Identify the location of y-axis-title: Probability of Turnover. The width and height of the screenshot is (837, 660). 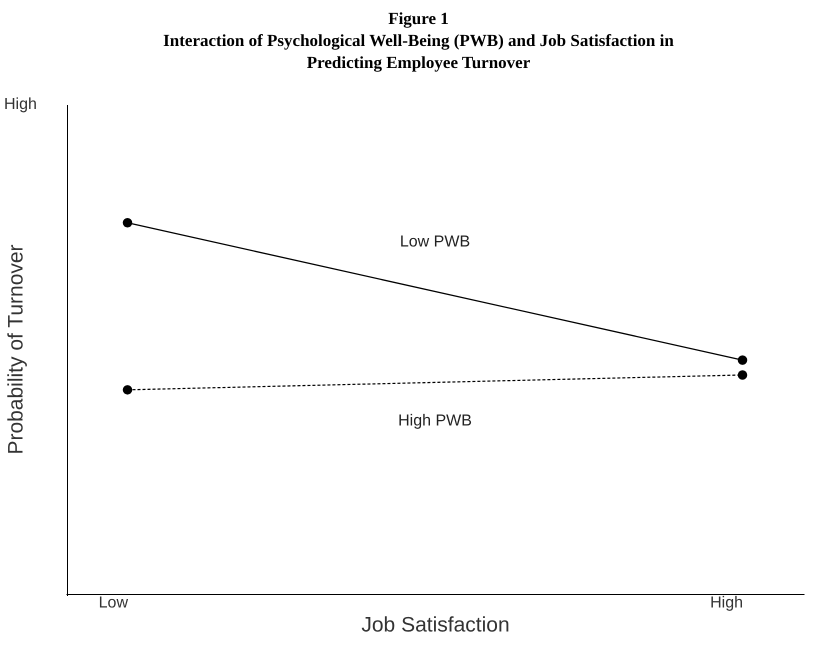
(16, 349).